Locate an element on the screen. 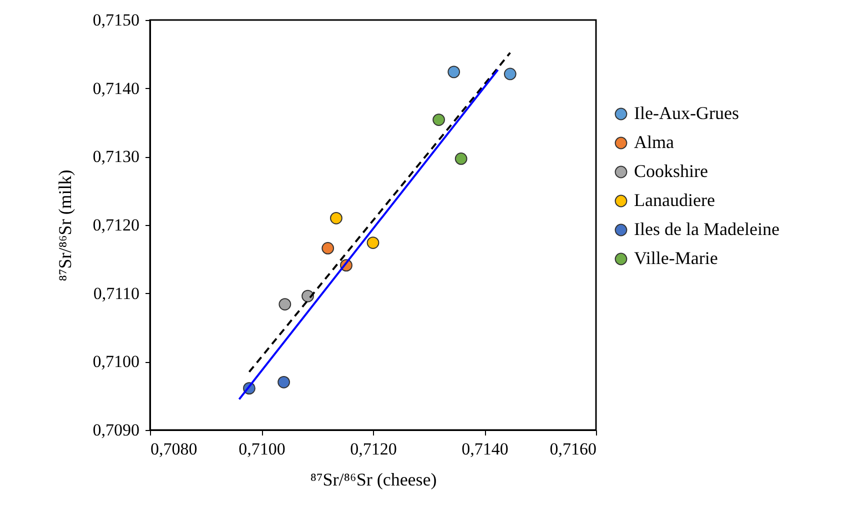 The width and height of the screenshot is (844, 524). legend-label: Alma is located at coordinates (654, 142).